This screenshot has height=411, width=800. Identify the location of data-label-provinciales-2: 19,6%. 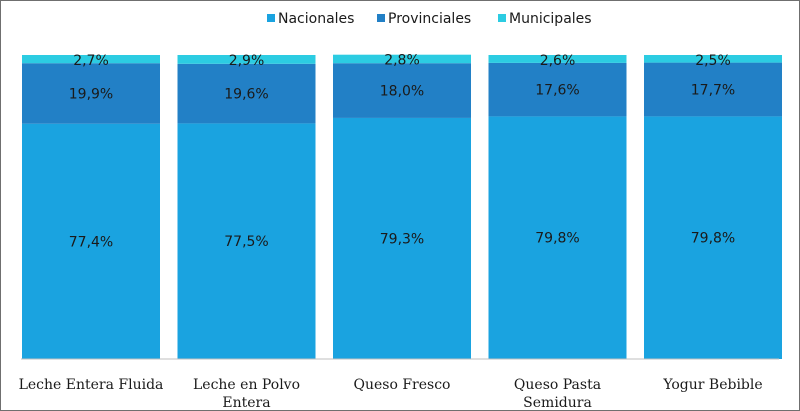
(246, 95).